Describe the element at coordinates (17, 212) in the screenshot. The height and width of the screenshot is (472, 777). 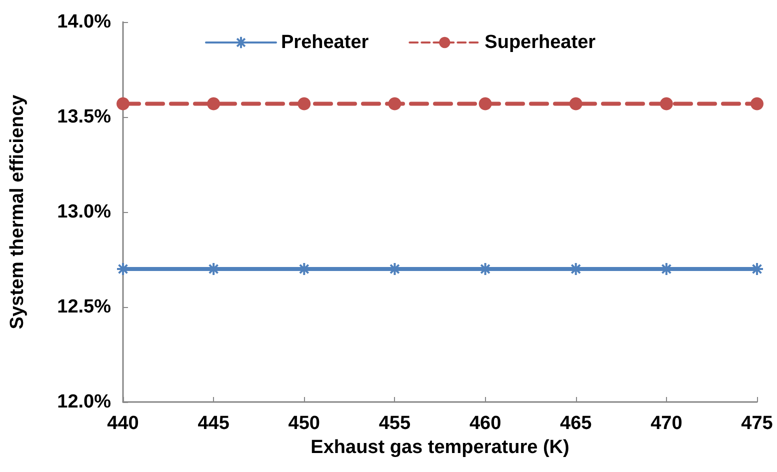
I see `y-axis-title: System thermal efficiency` at that location.